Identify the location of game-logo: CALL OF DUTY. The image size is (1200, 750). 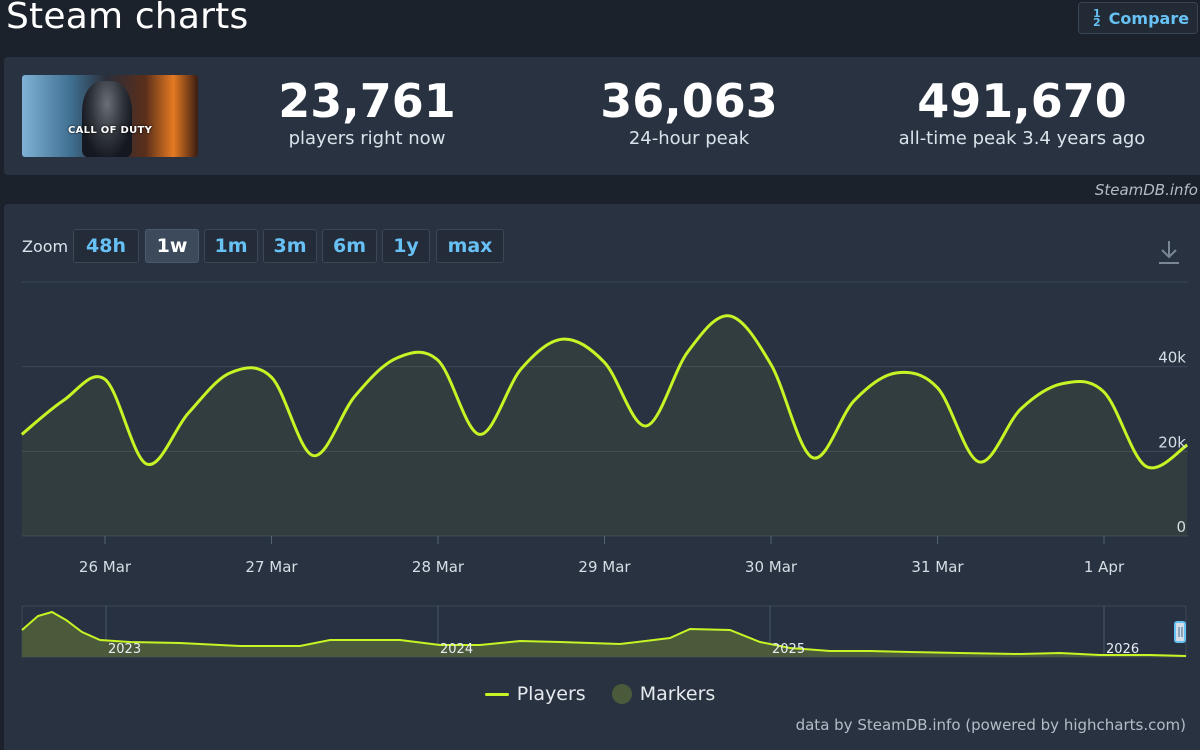
(110, 130).